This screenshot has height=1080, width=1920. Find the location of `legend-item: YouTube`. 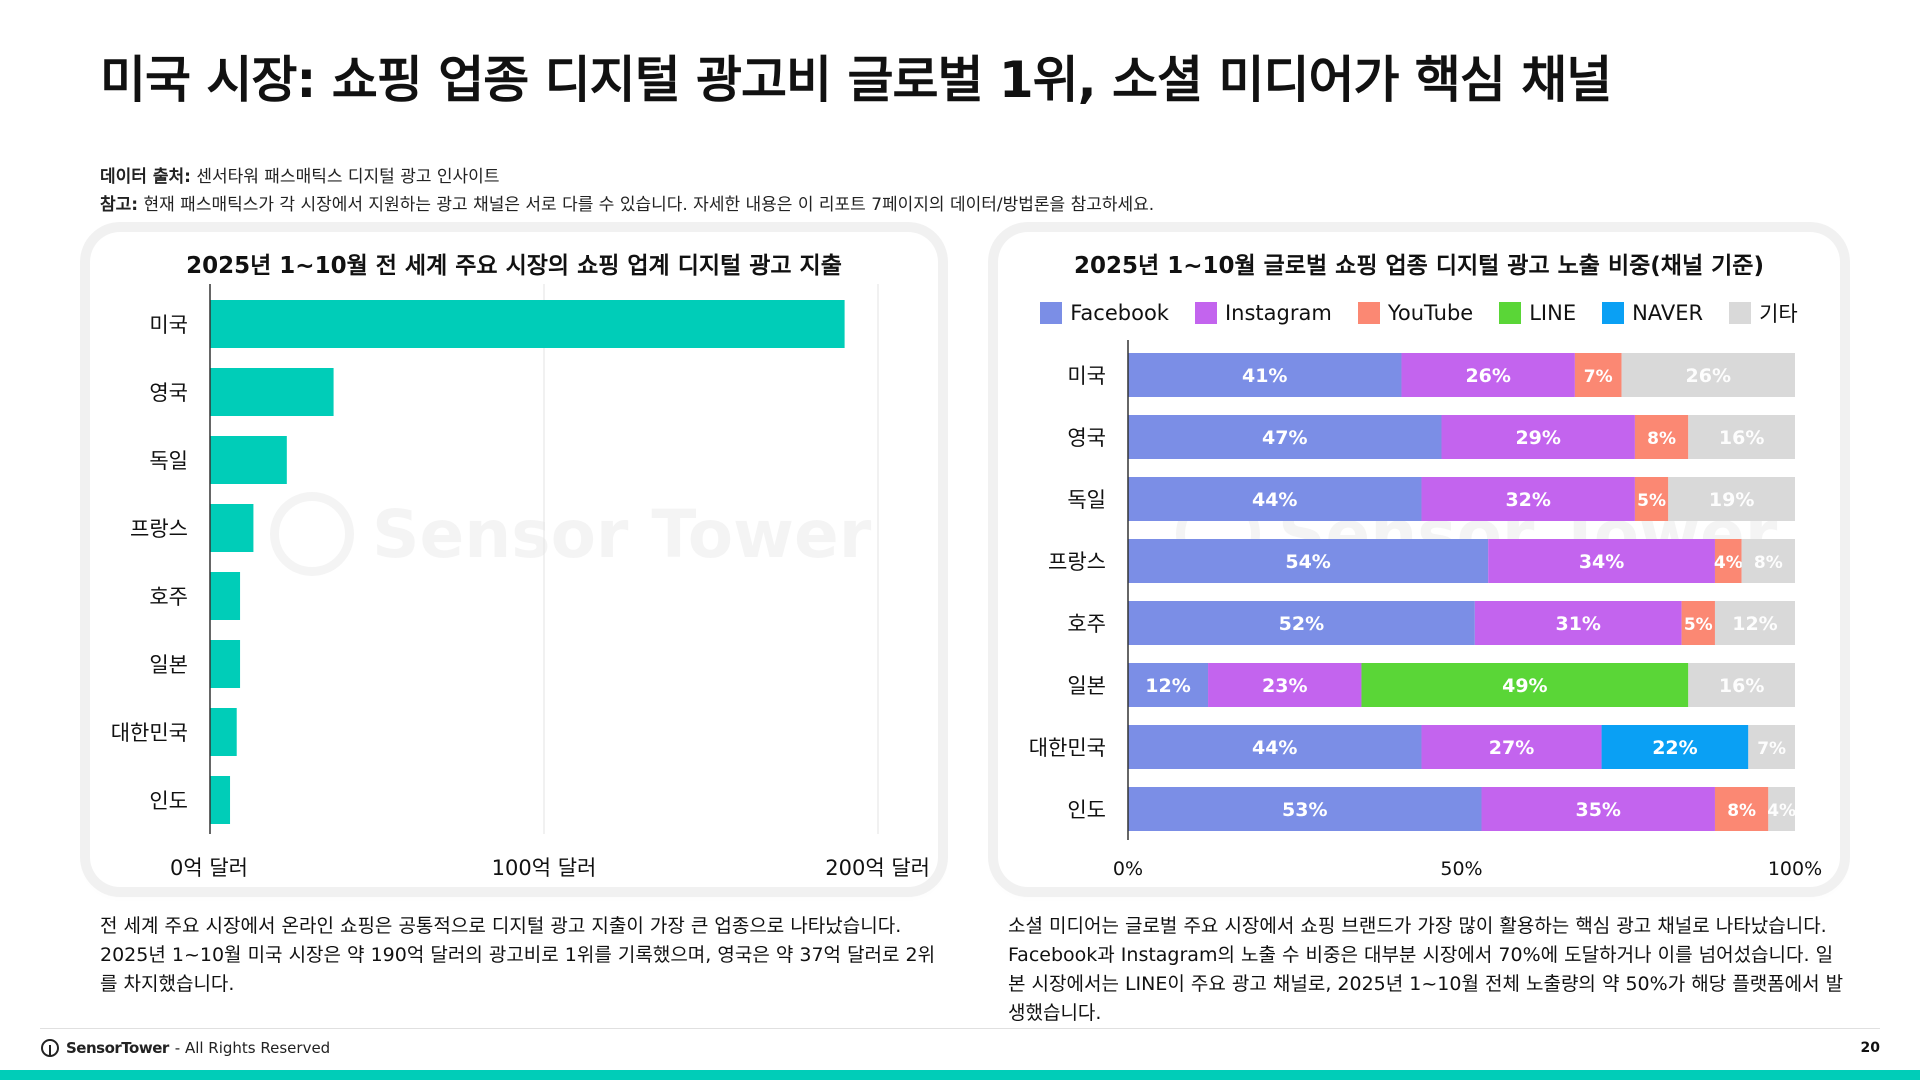

legend-item: YouTube is located at coordinates (1415, 313).